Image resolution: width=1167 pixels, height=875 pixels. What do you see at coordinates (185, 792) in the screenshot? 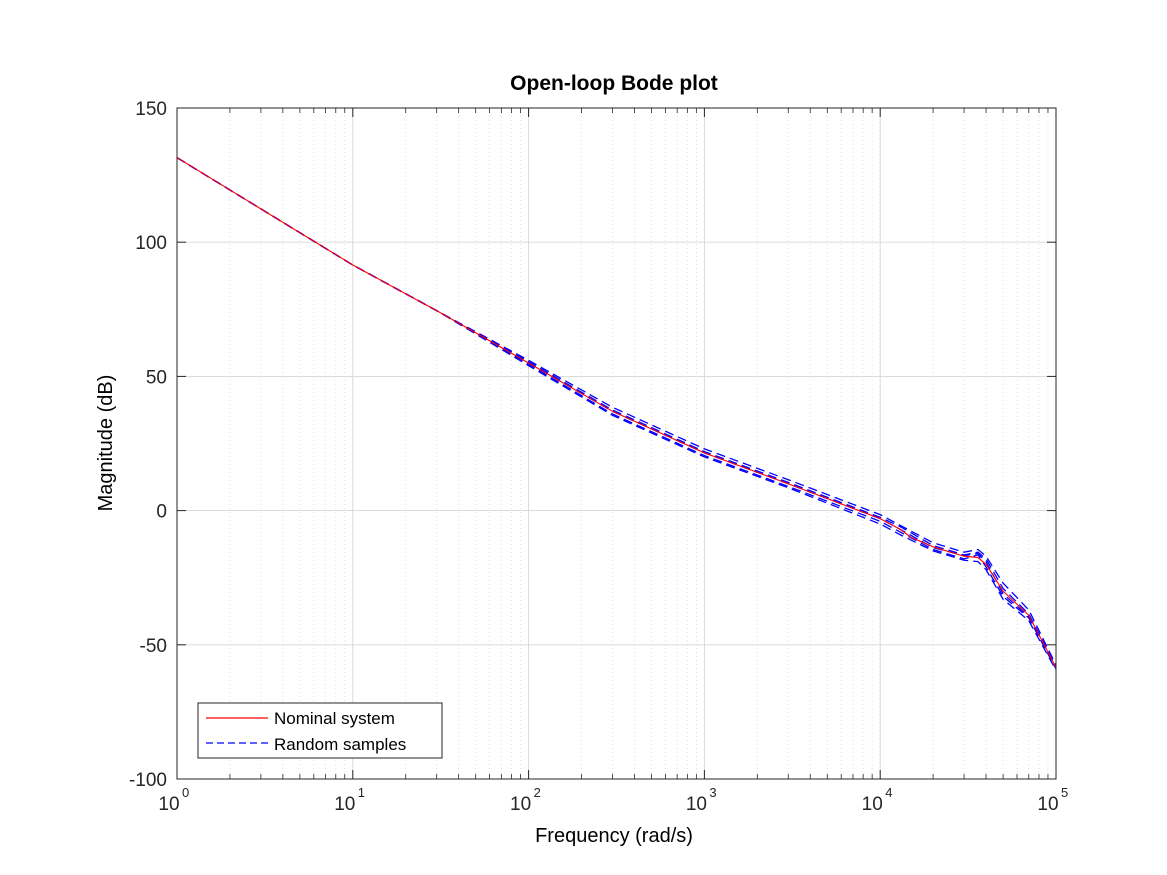
I see `x-tick-exponent: 0` at bounding box center [185, 792].